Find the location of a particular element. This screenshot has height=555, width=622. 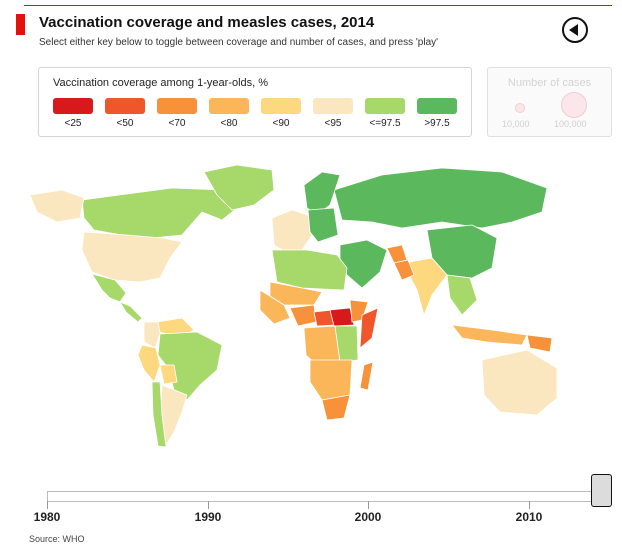

country-australia is located at coordinates (519, 382).